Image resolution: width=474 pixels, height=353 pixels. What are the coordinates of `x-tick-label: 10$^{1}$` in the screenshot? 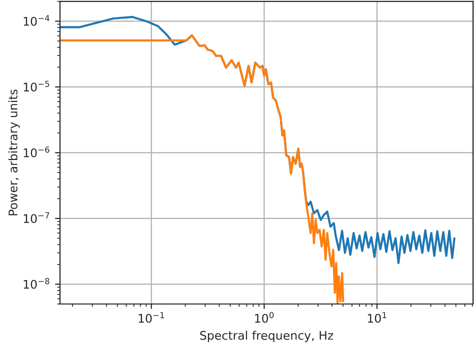 It's located at (377, 317).